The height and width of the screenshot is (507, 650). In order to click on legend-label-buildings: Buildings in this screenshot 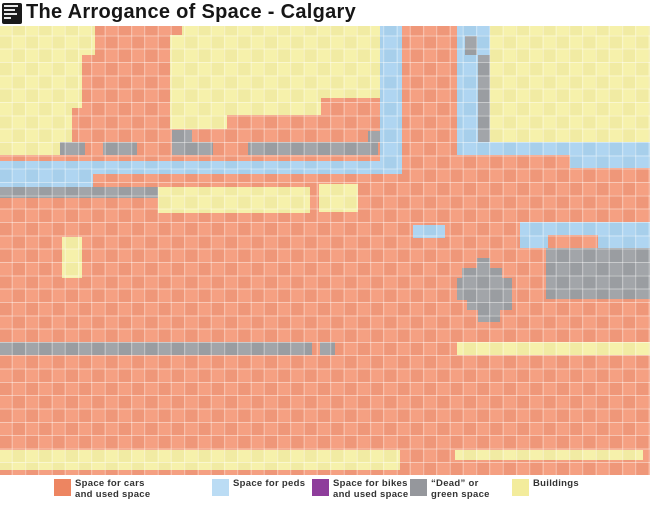, I will do `click(556, 483)`.